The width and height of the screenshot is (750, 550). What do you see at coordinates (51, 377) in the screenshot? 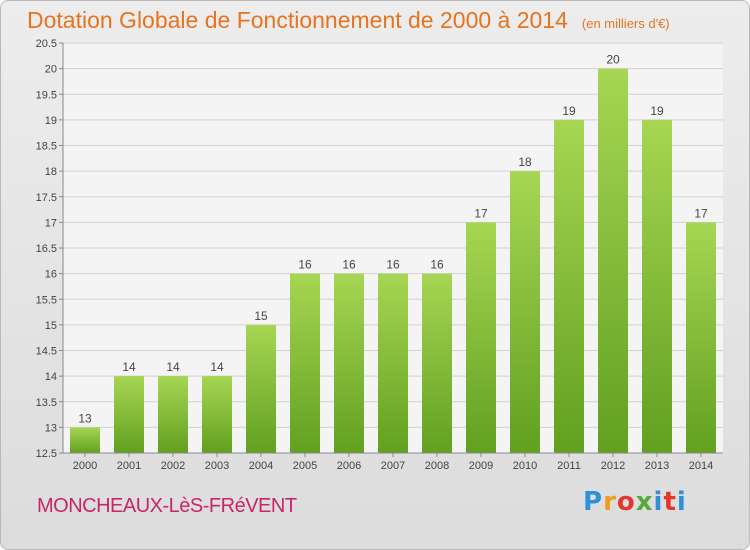
I see `y-tick-label: 14` at bounding box center [51, 377].